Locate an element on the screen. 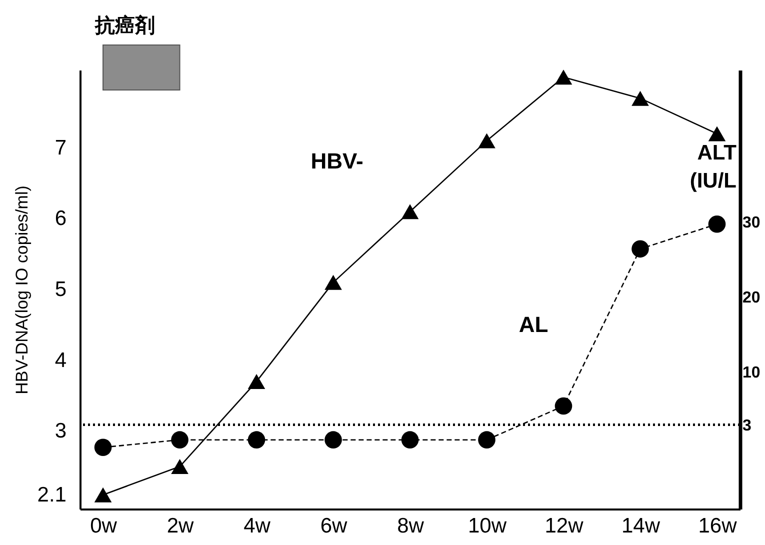 This screenshot has height=545, width=765. y-tick-label: 3 is located at coordinates (60, 431).